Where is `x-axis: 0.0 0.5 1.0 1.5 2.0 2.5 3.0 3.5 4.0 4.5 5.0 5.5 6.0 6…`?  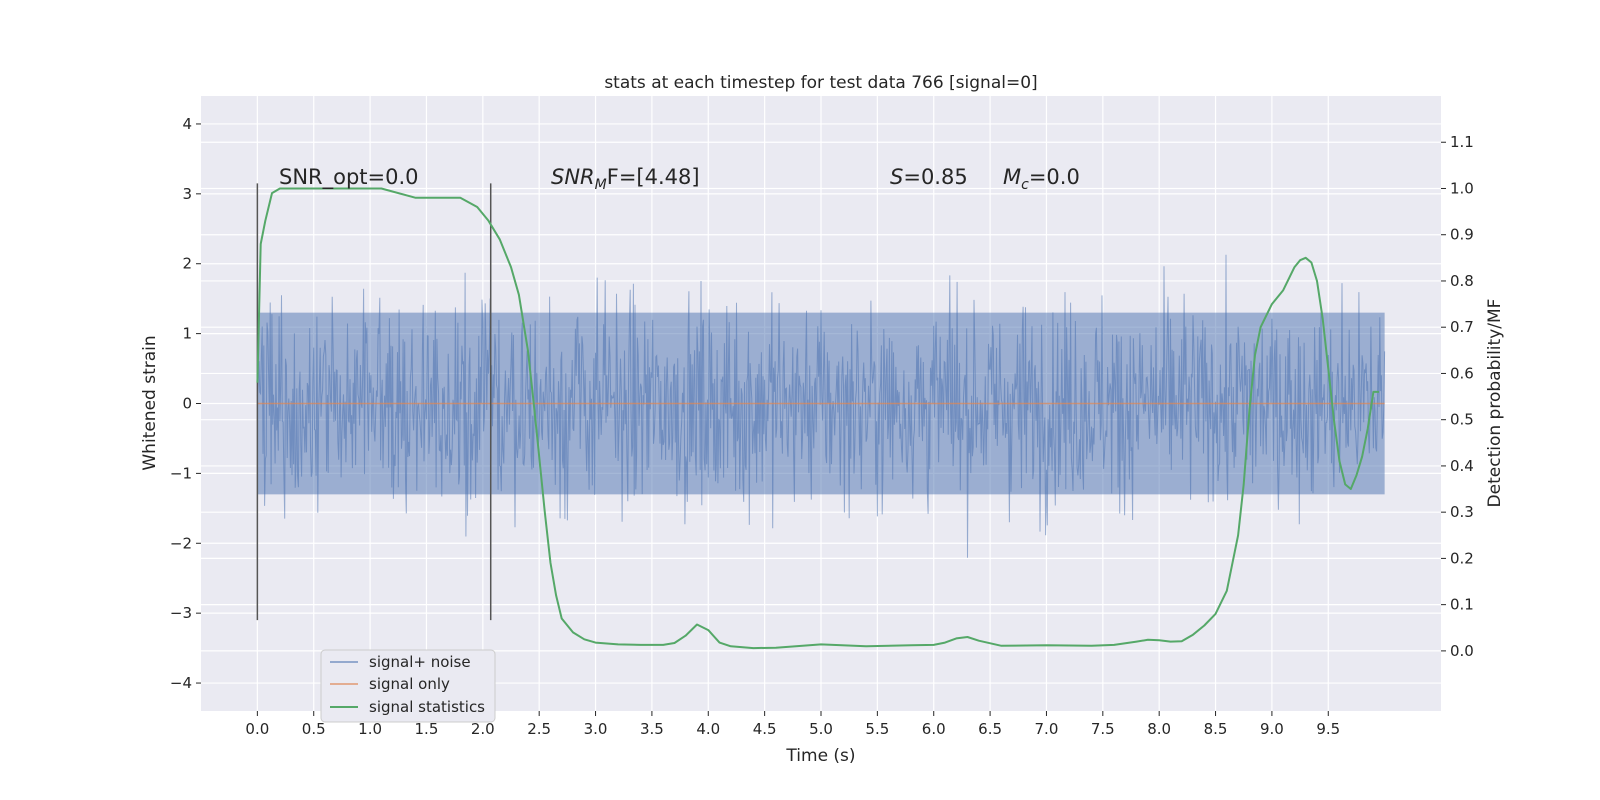
x-axis: 0.0 0.5 1.0 1.5 2.0 2.5 3.0 3.5 4.0 4.5 5.0 5.5 6.0 6… is located at coordinates (792, 724).